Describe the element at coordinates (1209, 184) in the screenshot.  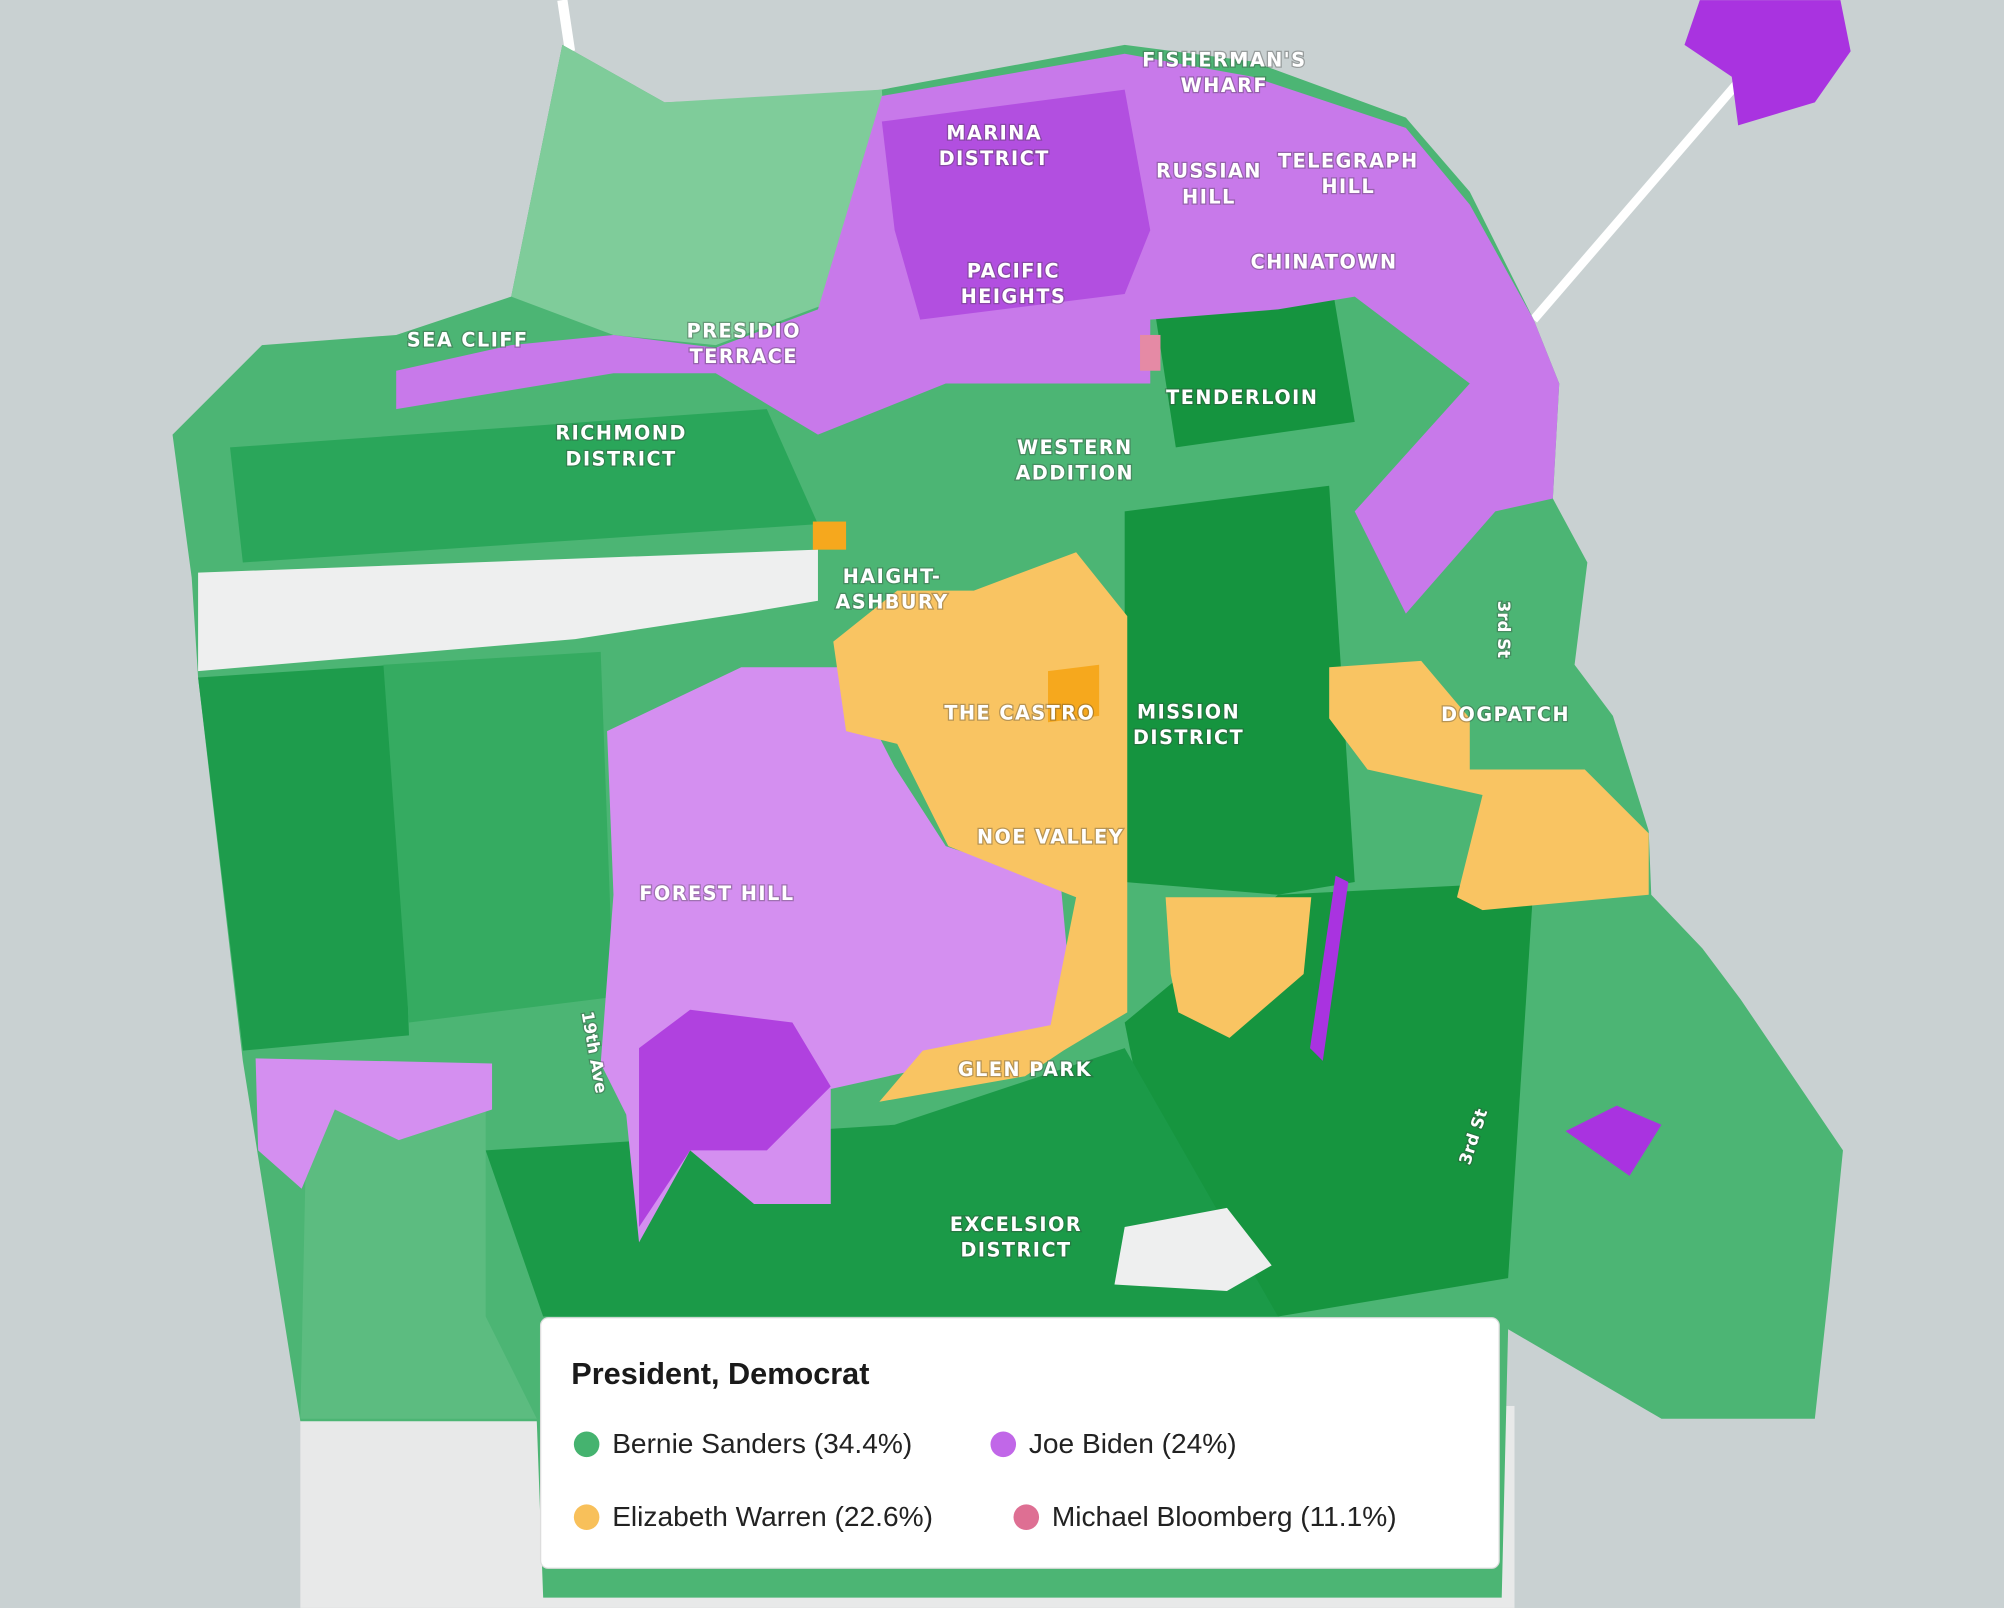
I see `neighborhood-label: RUSSIAN HILL` at that location.